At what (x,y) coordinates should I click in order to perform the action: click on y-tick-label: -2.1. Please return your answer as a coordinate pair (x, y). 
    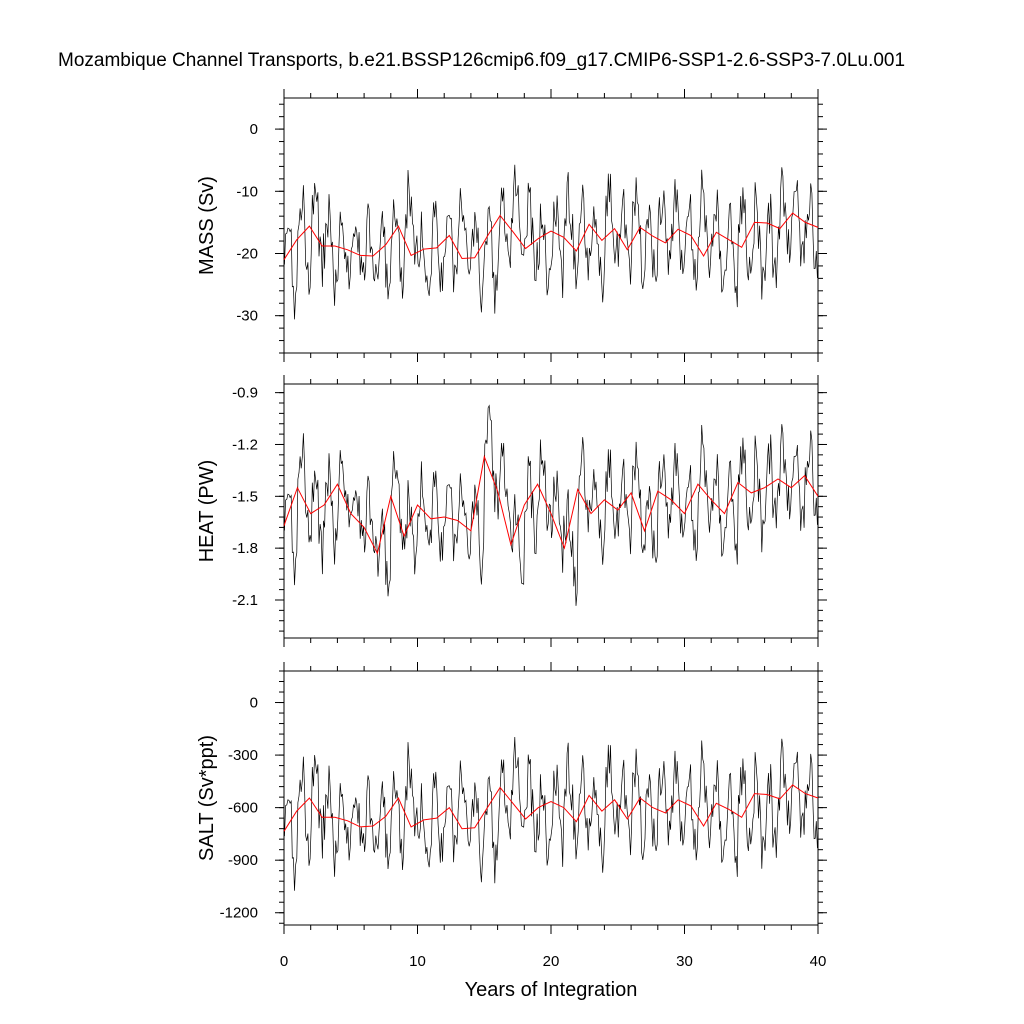
    Looking at the image, I should click on (245, 600).